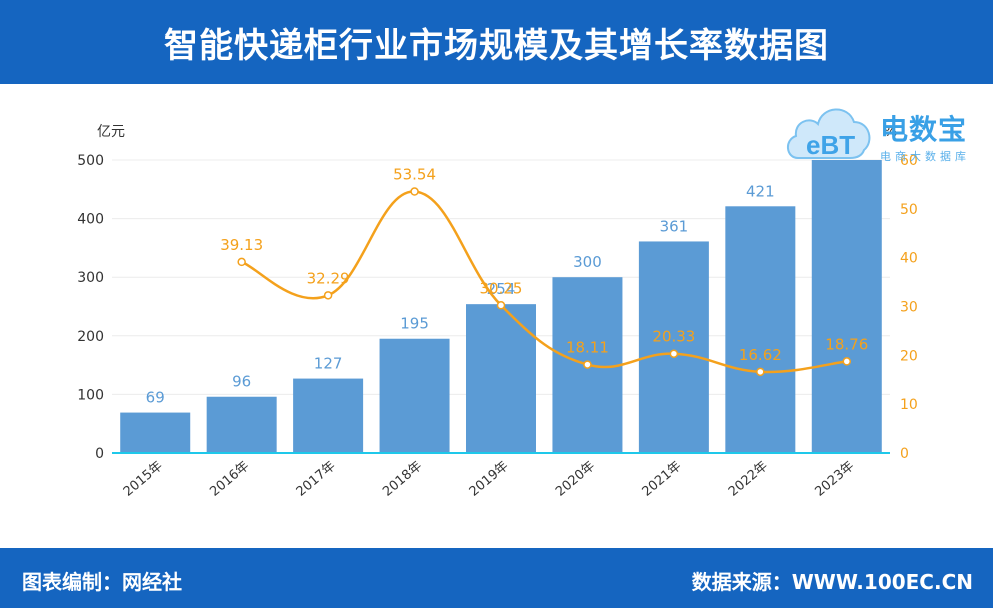 The height and width of the screenshot is (608, 993). I want to click on cloud-ebt-logo-icon: eBT, so click(829, 134).